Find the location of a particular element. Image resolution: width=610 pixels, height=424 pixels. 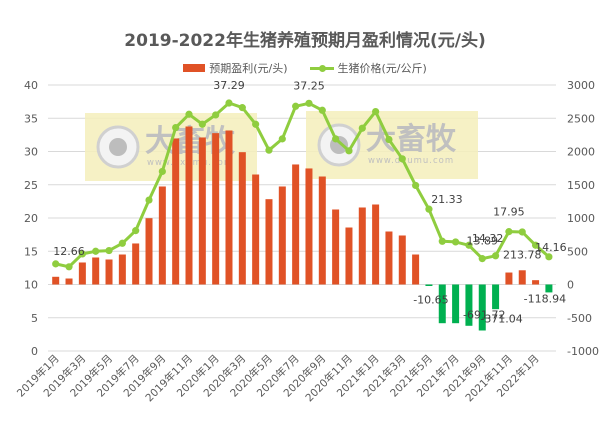

svg-text: 12.66 is located at coordinates (69, 251).